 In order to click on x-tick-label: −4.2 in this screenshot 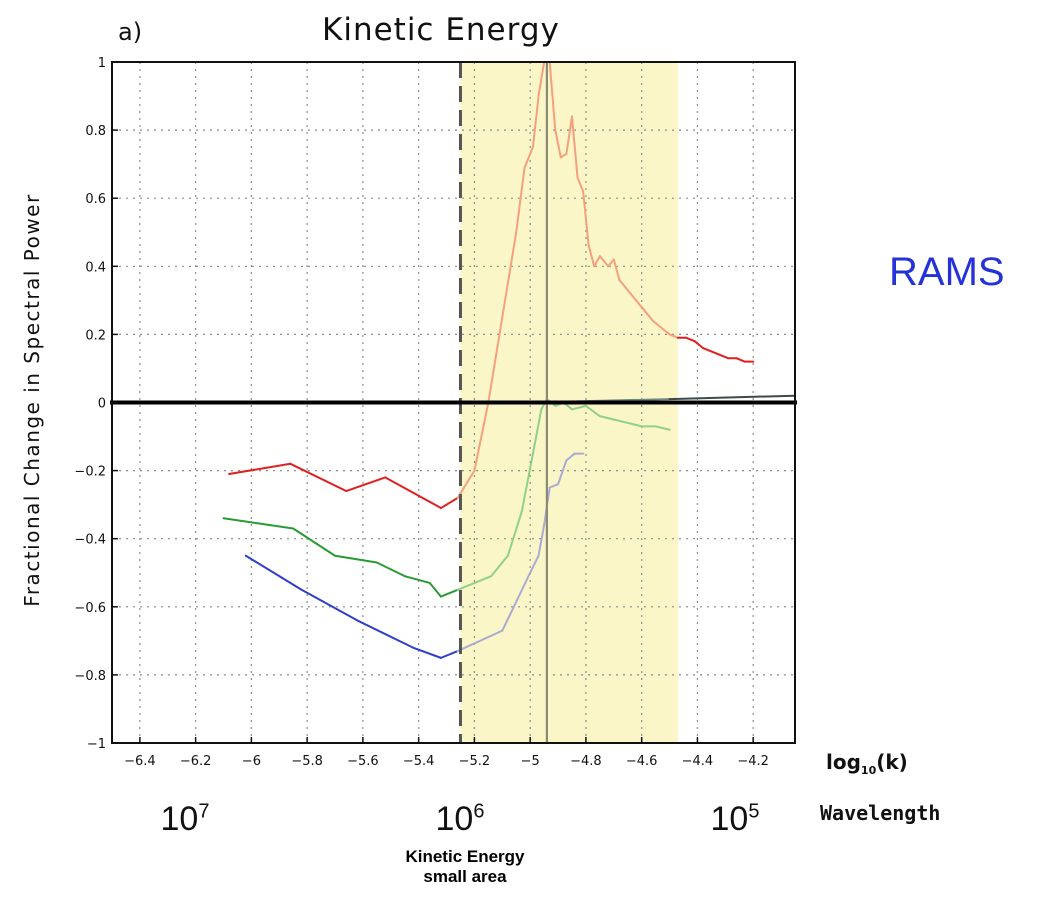, I will do `click(753, 761)`.